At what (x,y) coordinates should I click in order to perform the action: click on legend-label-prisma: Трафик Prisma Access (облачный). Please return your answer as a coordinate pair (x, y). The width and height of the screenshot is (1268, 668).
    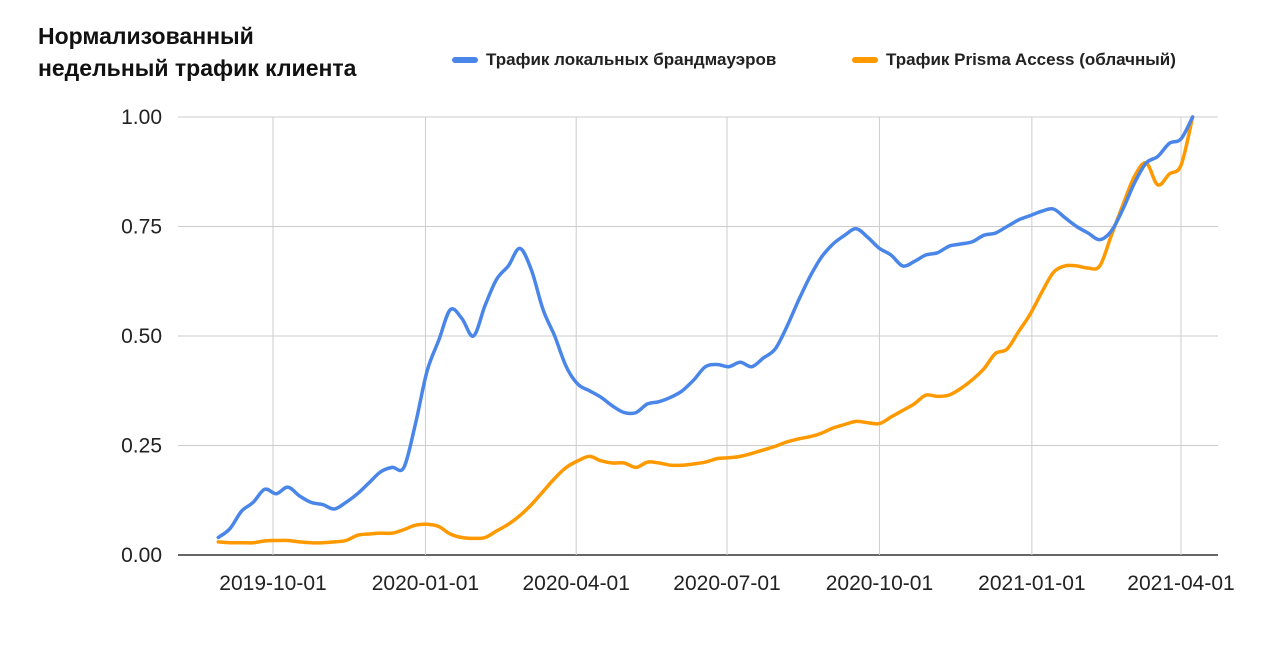
    Looking at the image, I should click on (1031, 59).